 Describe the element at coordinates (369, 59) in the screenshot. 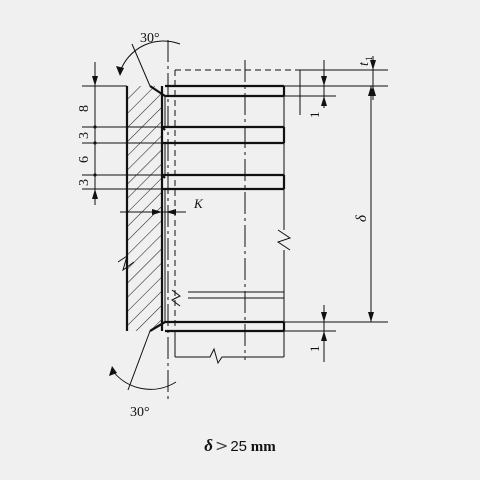

I see `svg-text: 1` at that location.